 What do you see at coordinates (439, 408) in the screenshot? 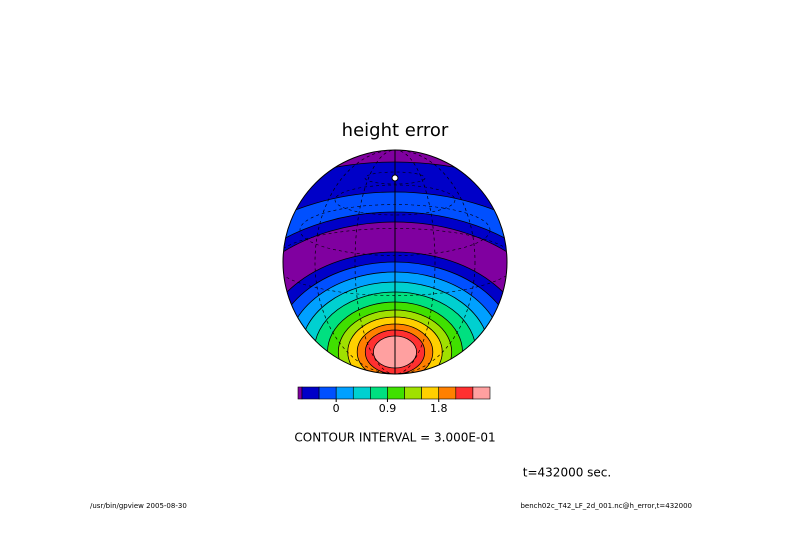
I see `colorbar-tick-label: 1.8` at bounding box center [439, 408].